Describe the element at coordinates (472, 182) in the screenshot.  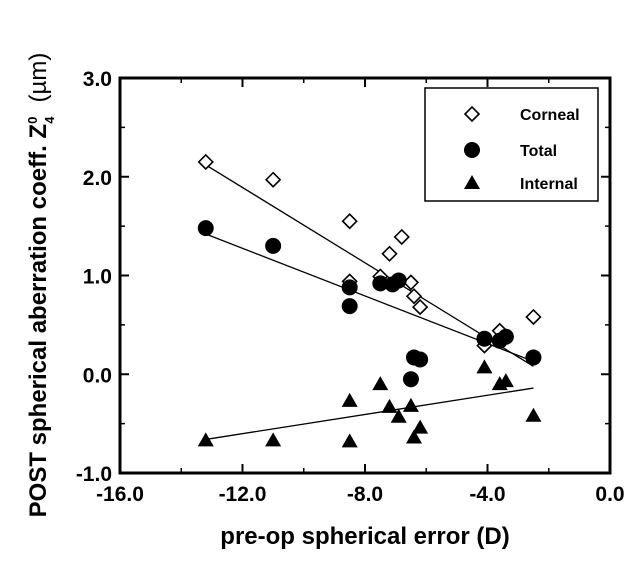
I see `legend-marker-internal` at that location.